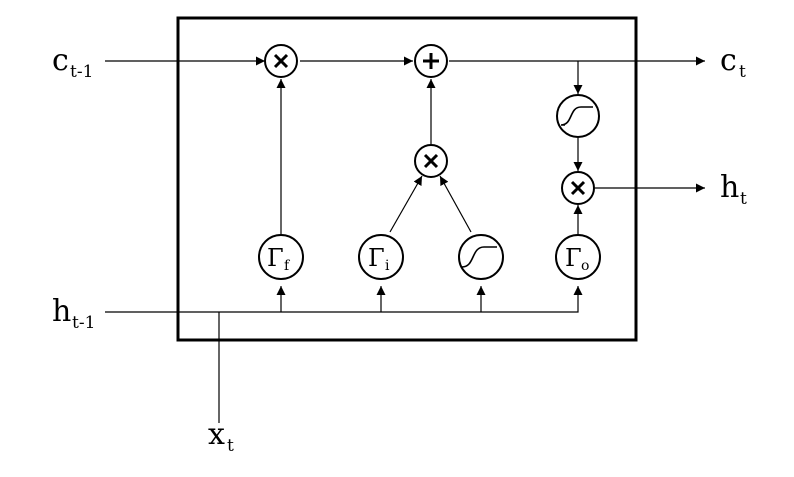 This screenshot has height=477, width=794. I want to click on output-gate-symbol: Γ, so click(573, 258).